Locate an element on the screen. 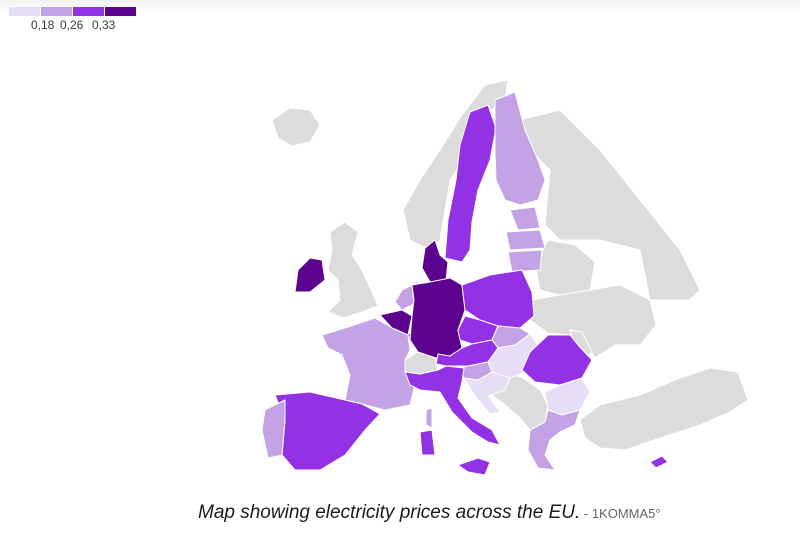  map-legend: 0,18 0,26 0,33 is located at coordinates (79, 19).